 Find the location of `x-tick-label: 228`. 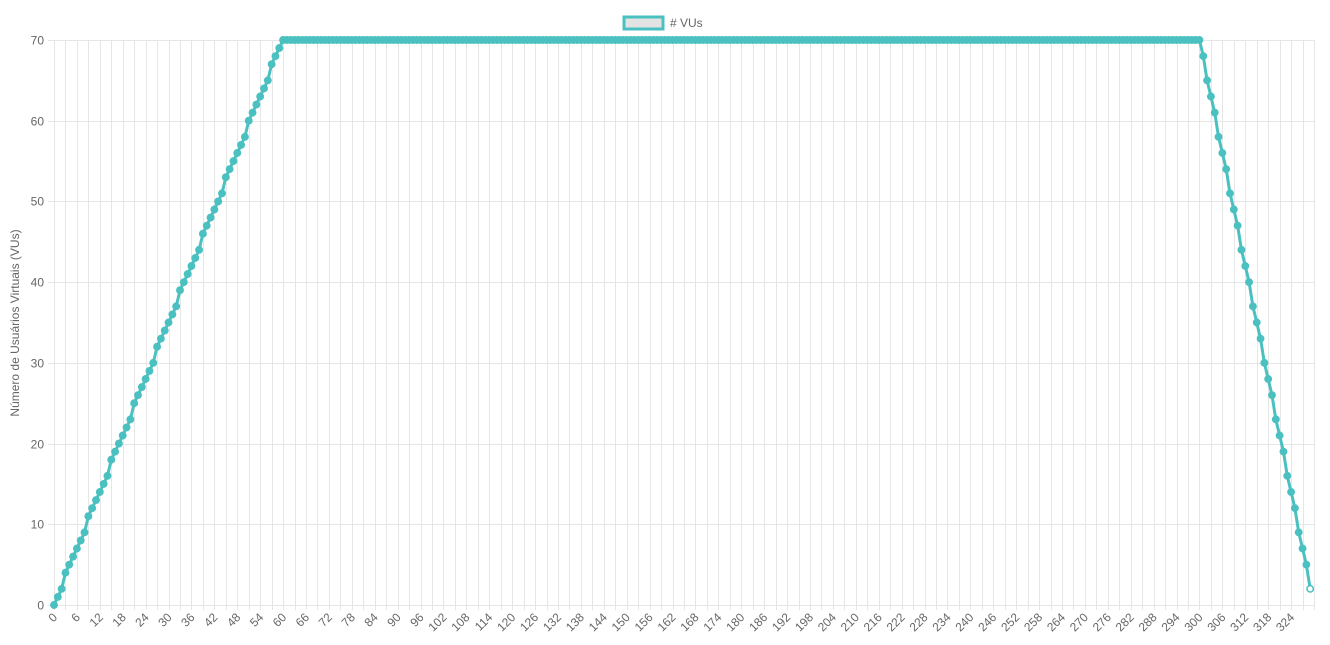

x-tick-label: 228 is located at coordinates (919, 622).